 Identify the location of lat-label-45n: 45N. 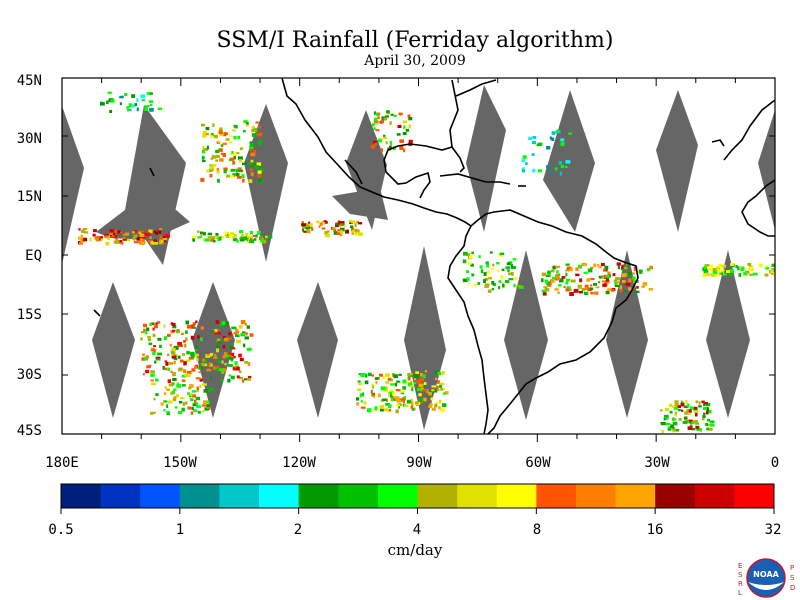
(29, 81).